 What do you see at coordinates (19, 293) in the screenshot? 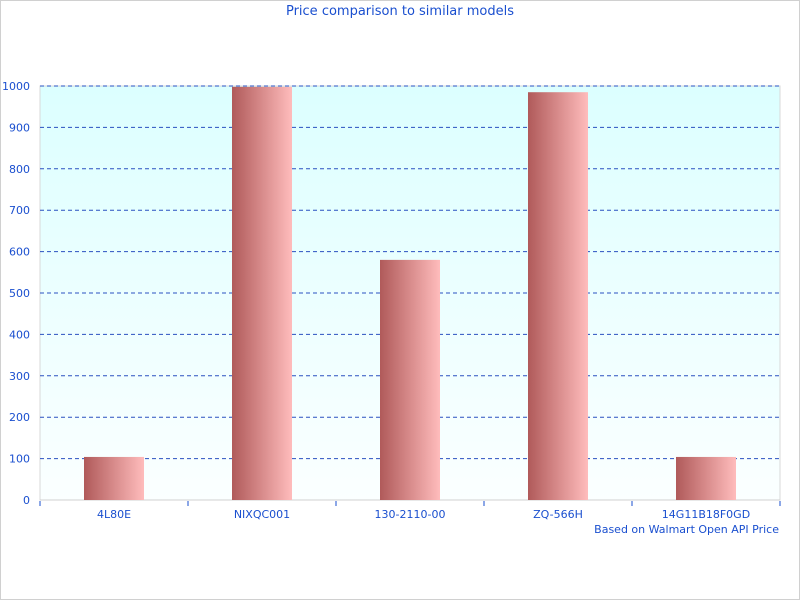
I see `y-tick-label: 500` at bounding box center [19, 293].